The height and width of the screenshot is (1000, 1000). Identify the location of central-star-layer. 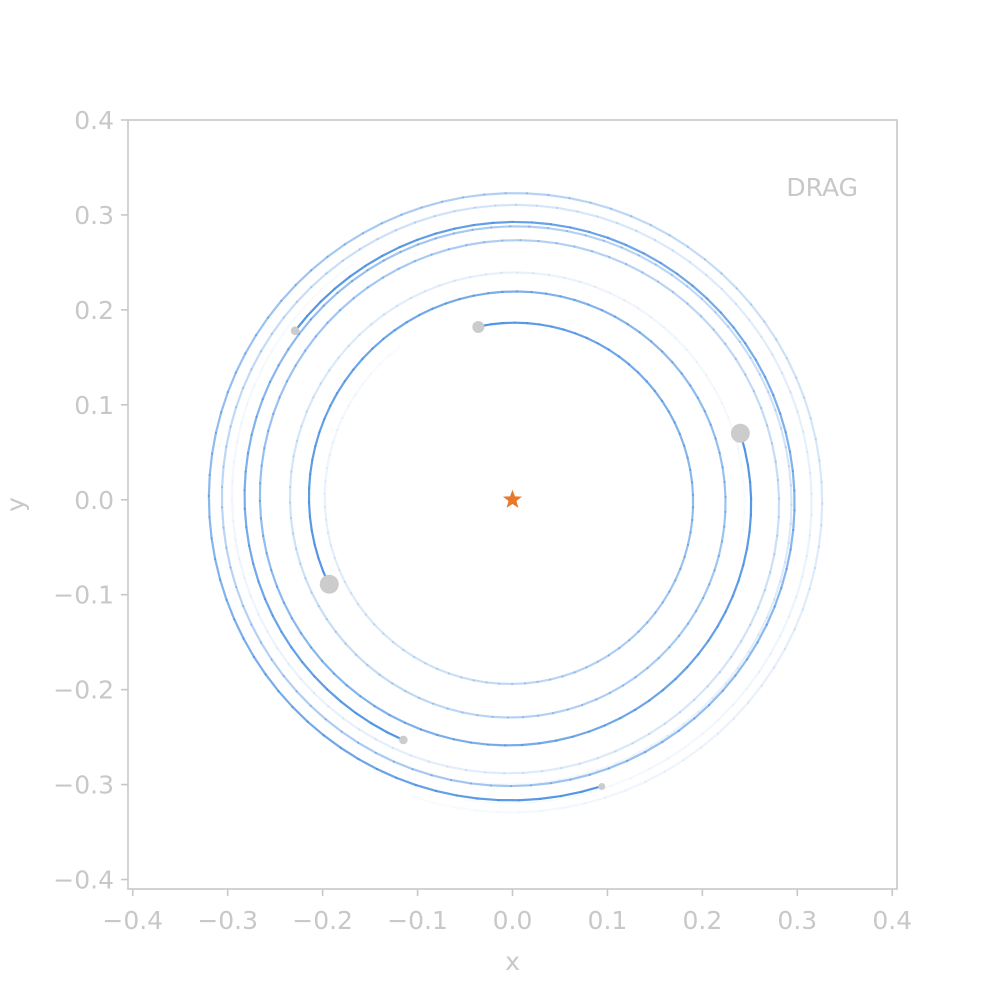
(512, 498).